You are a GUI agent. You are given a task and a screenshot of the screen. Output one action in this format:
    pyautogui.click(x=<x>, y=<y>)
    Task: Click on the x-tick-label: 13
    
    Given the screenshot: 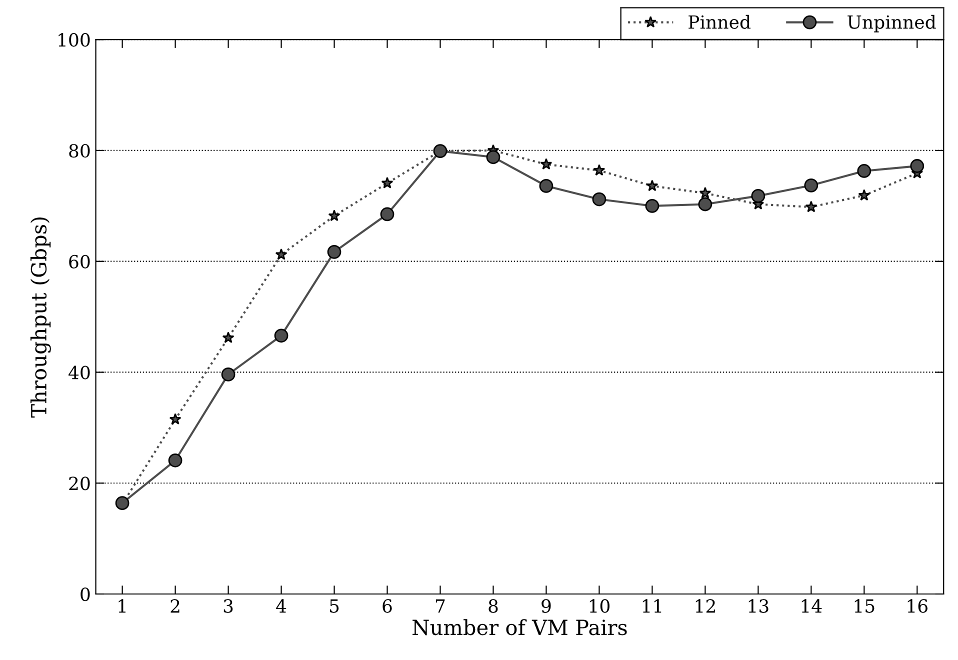 What is the action you would take?
    pyautogui.click(x=758, y=606)
    